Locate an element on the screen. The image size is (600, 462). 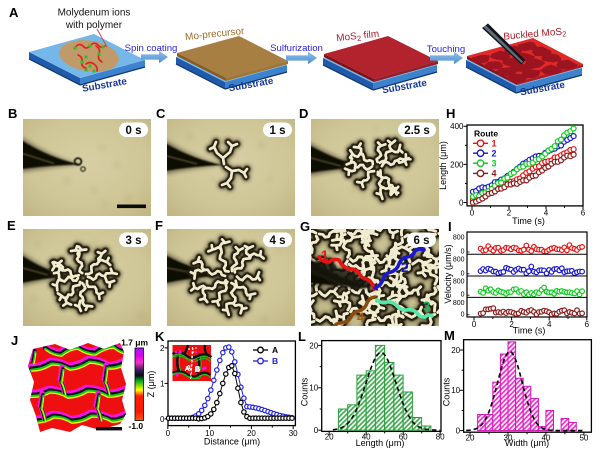
svg-text: 80 is located at coordinates (440, 437).